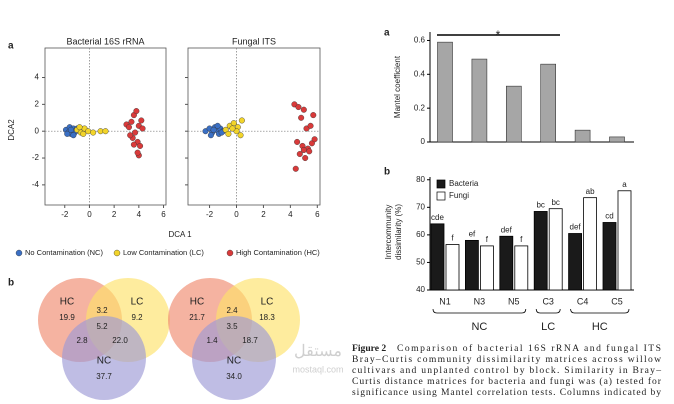 The image size is (674, 404). I want to click on y-tick-label: 4, so click(37, 77).